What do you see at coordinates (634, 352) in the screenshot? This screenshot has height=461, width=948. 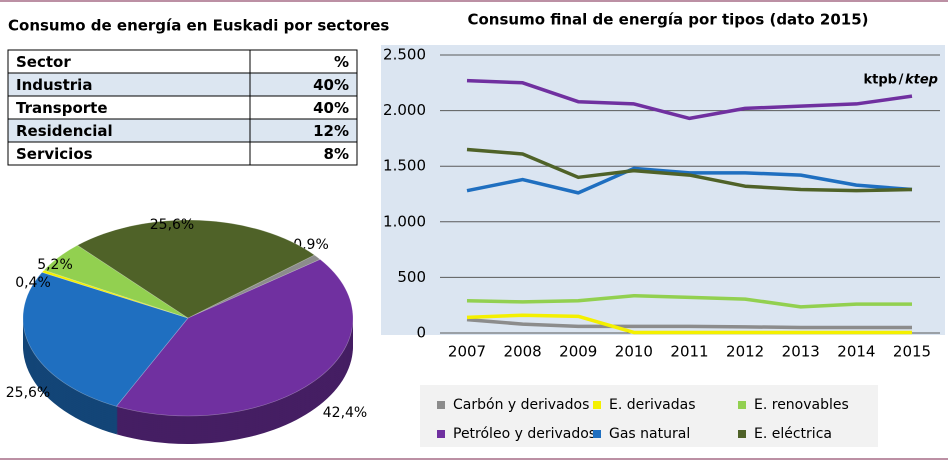 I see `x-tick-label: 2010` at bounding box center [634, 352].